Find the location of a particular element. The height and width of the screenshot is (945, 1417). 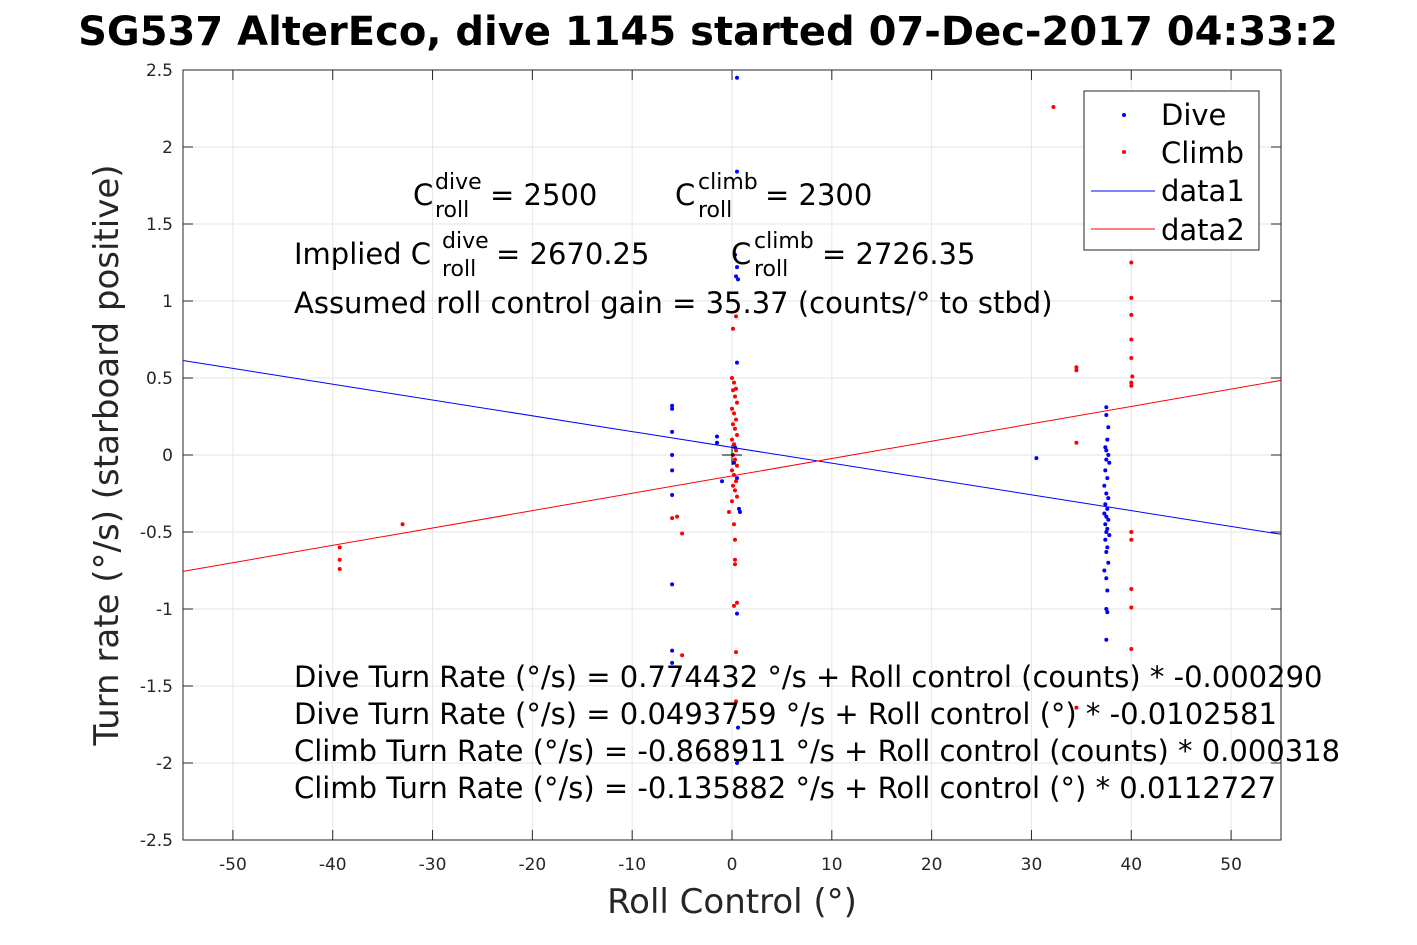

implied-dive-value: = 2670.25 is located at coordinates (572, 254).